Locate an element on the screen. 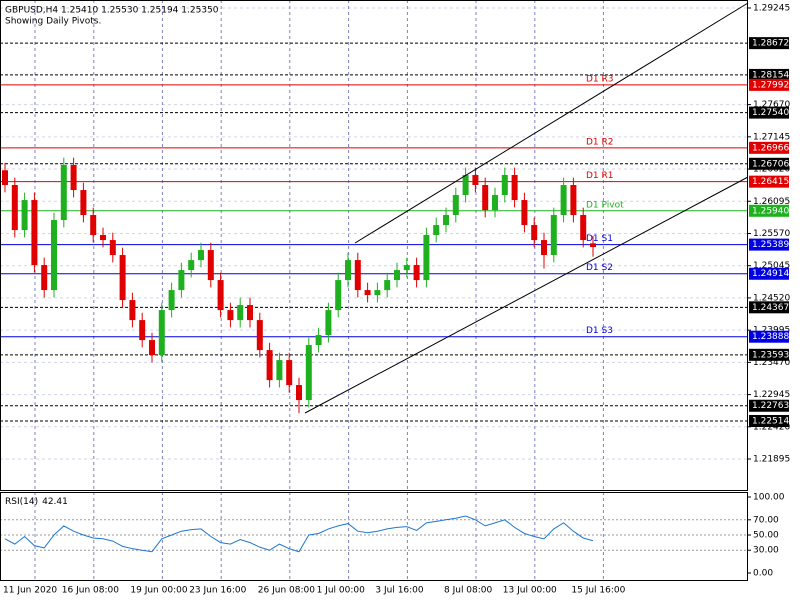 The width and height of the screenshot is (800, 600). y-tick-label: 1.25045 is located at coordinates (771, 266).